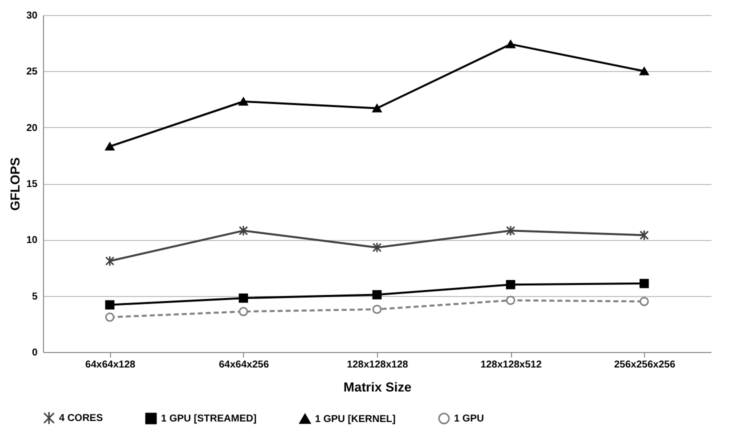 This screenshot has width=731, height=435. What do you see at coordinates (32, 16) in the screenshot?
I see `y-tick-label: 30` at bounding box center [32, 16].